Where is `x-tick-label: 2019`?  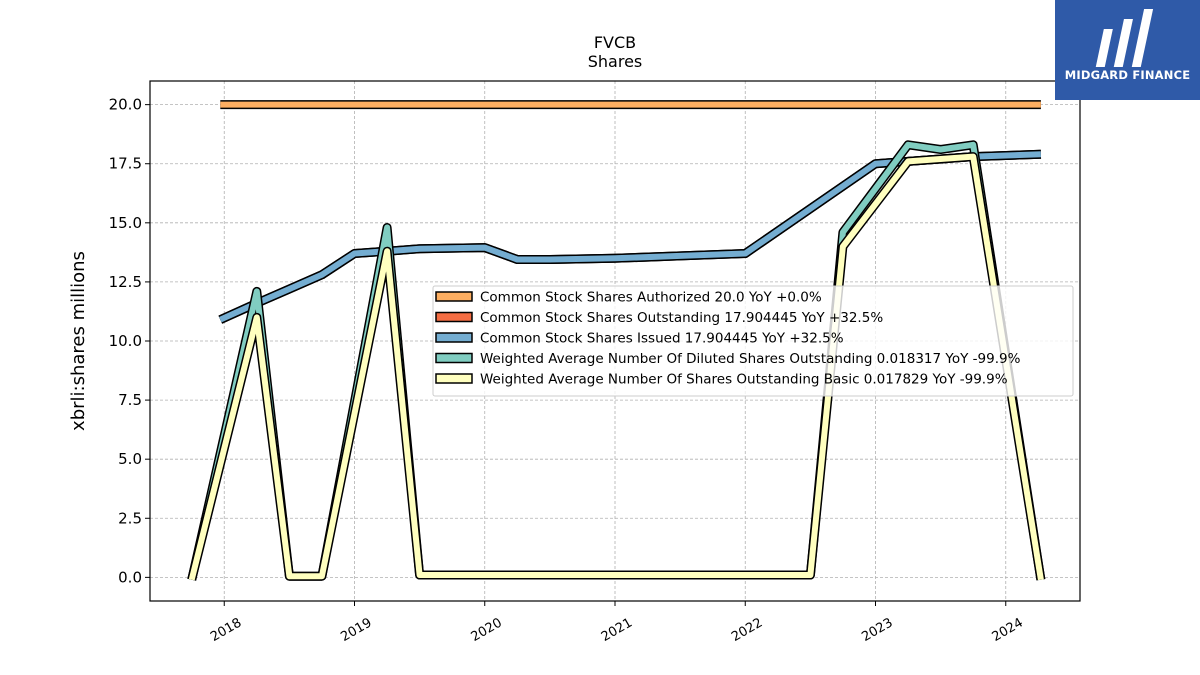
x-tick-label: 2019 is located at coordinates (356, 630).